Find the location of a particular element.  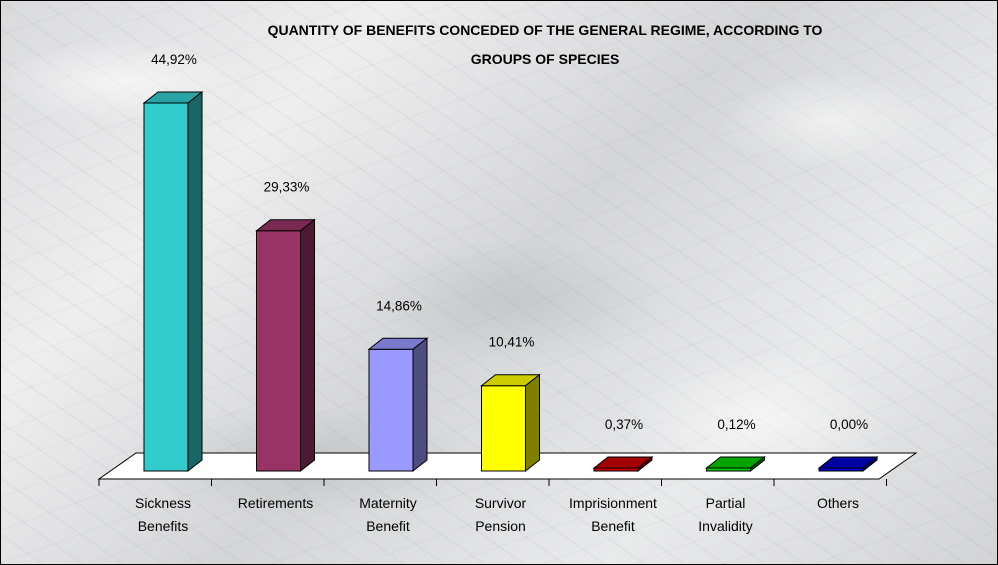

category-label: Sickness Benefits is located at coordinates (163, 514).